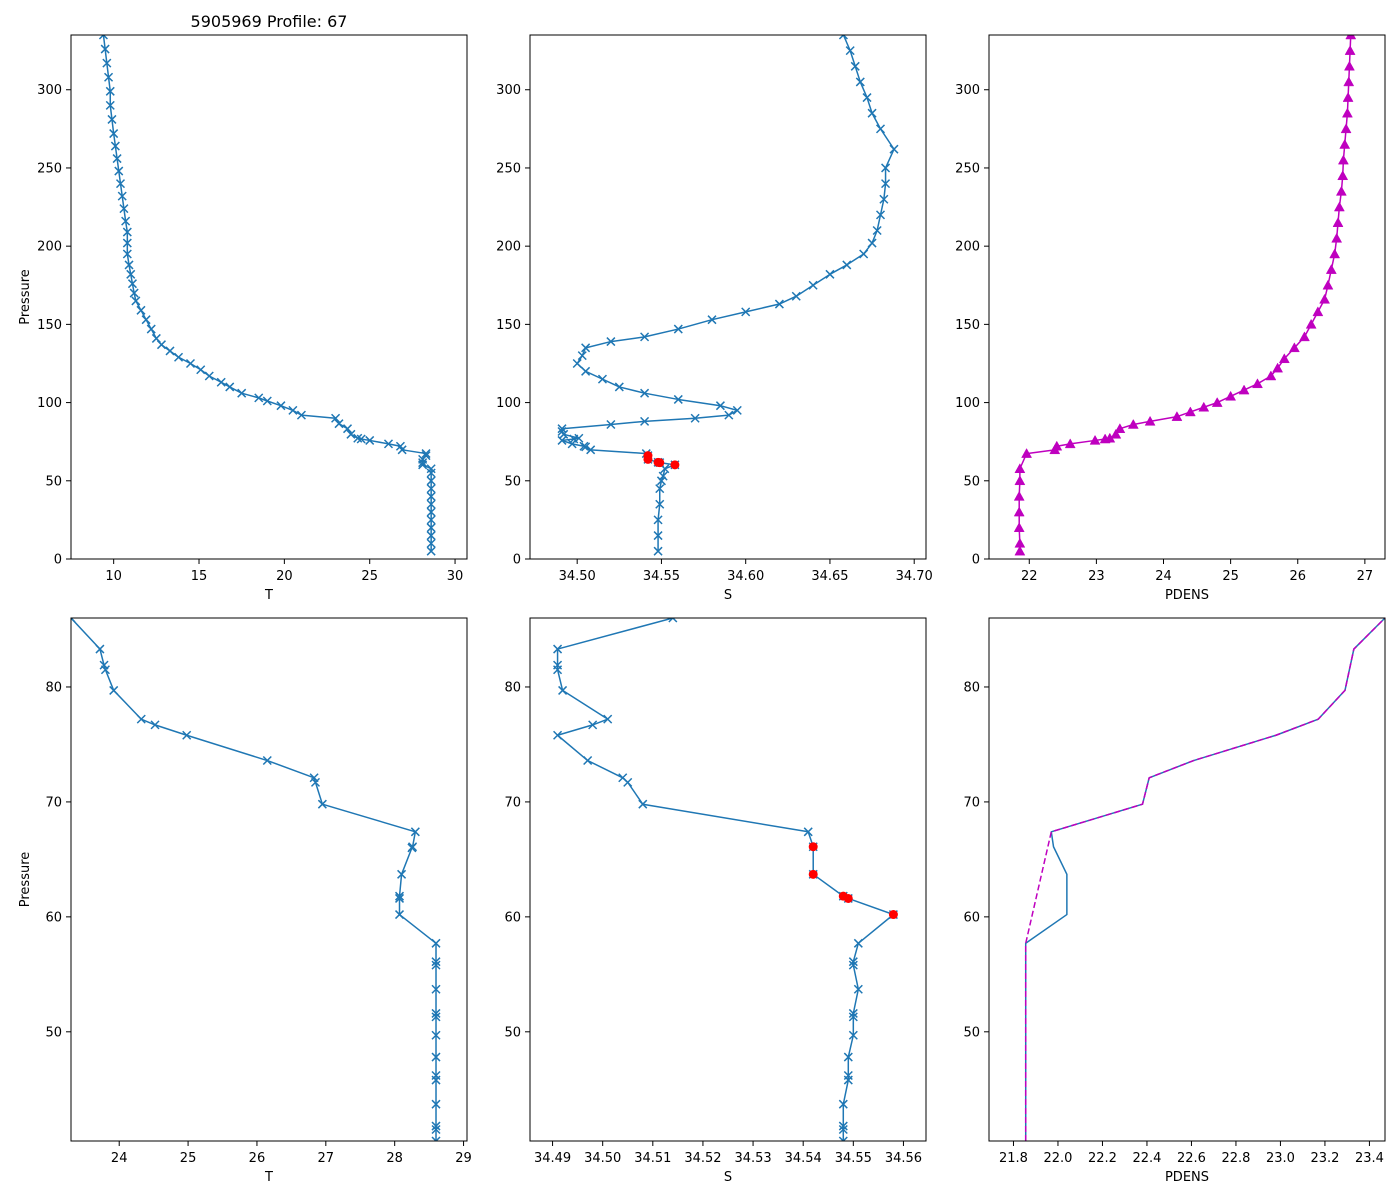 Image resolution: width=1400 pixels, height=1200 pixels. I want to click on x-tick-label: 34.49, so click(552, 1158).